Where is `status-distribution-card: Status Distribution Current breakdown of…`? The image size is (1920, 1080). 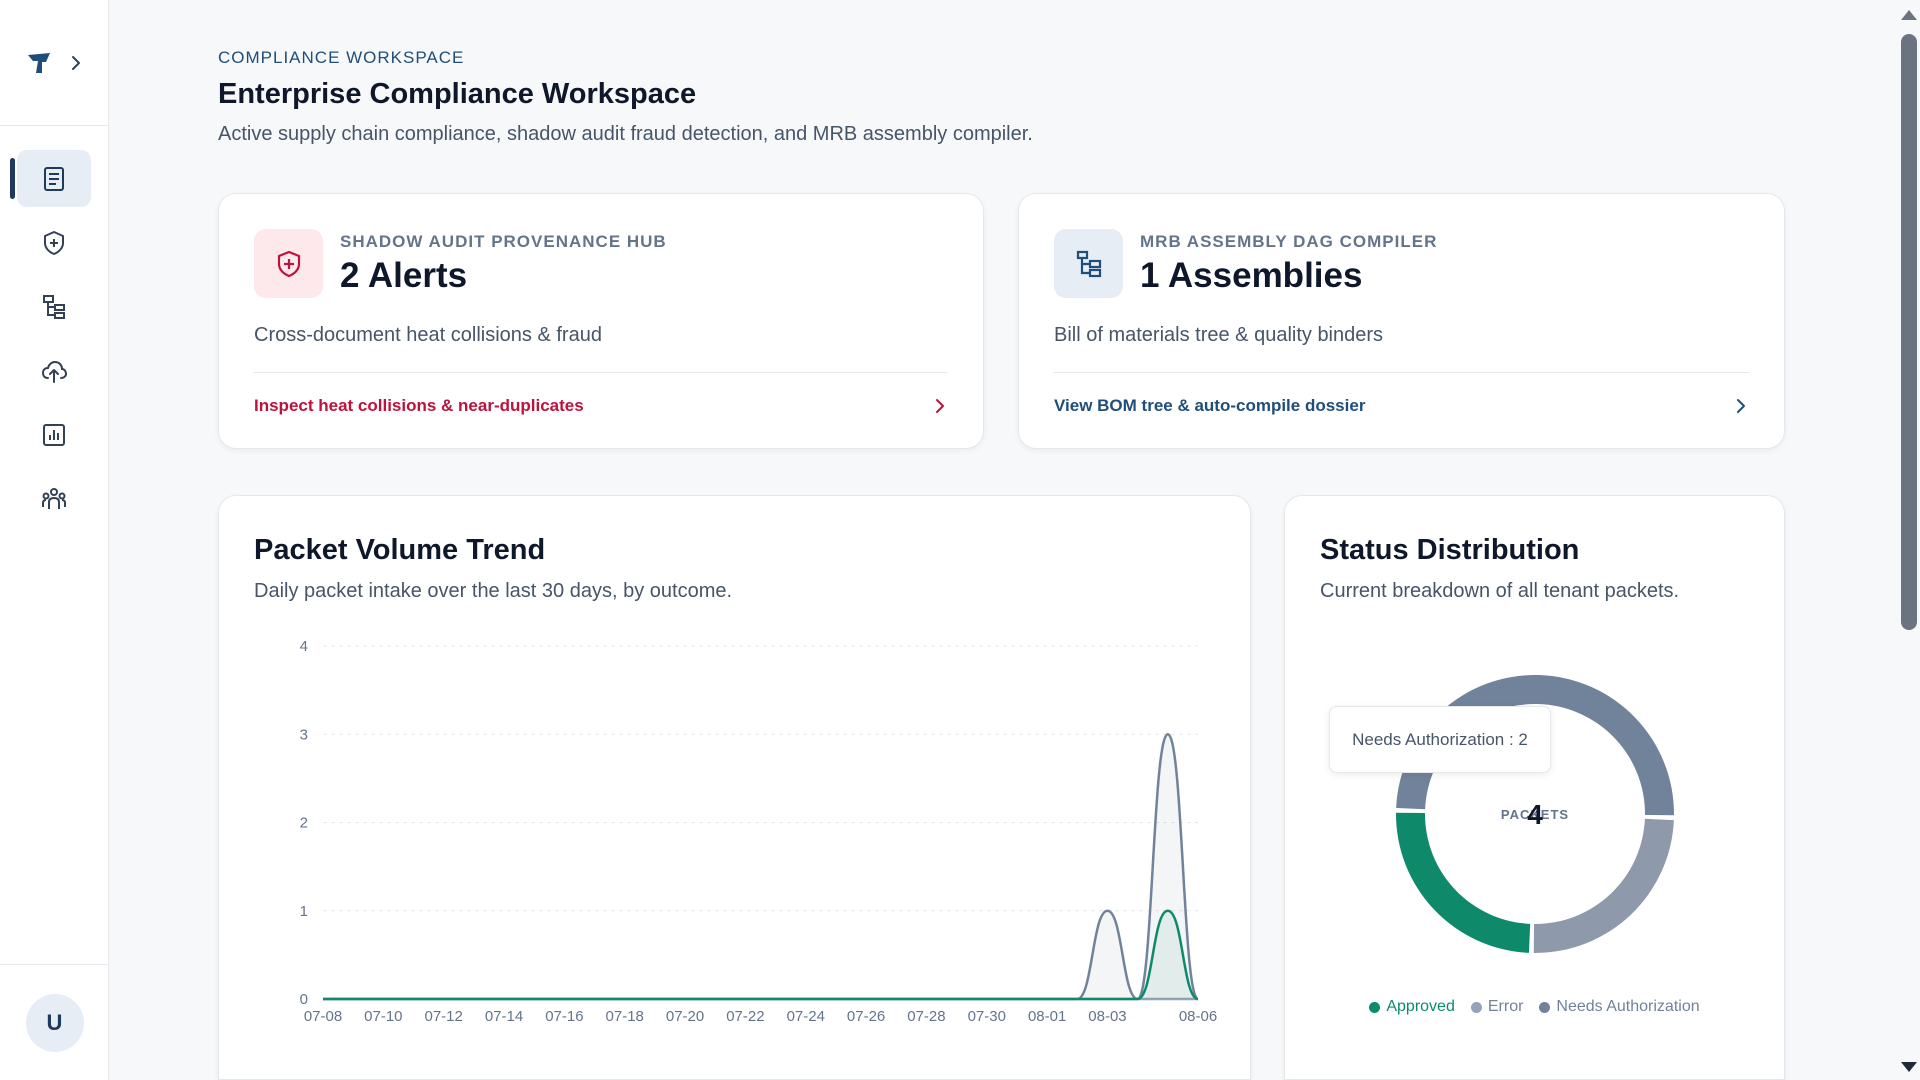 status-distribution-card: Status Distribution Current breakdown of… is located at coordinates (1534, 787).